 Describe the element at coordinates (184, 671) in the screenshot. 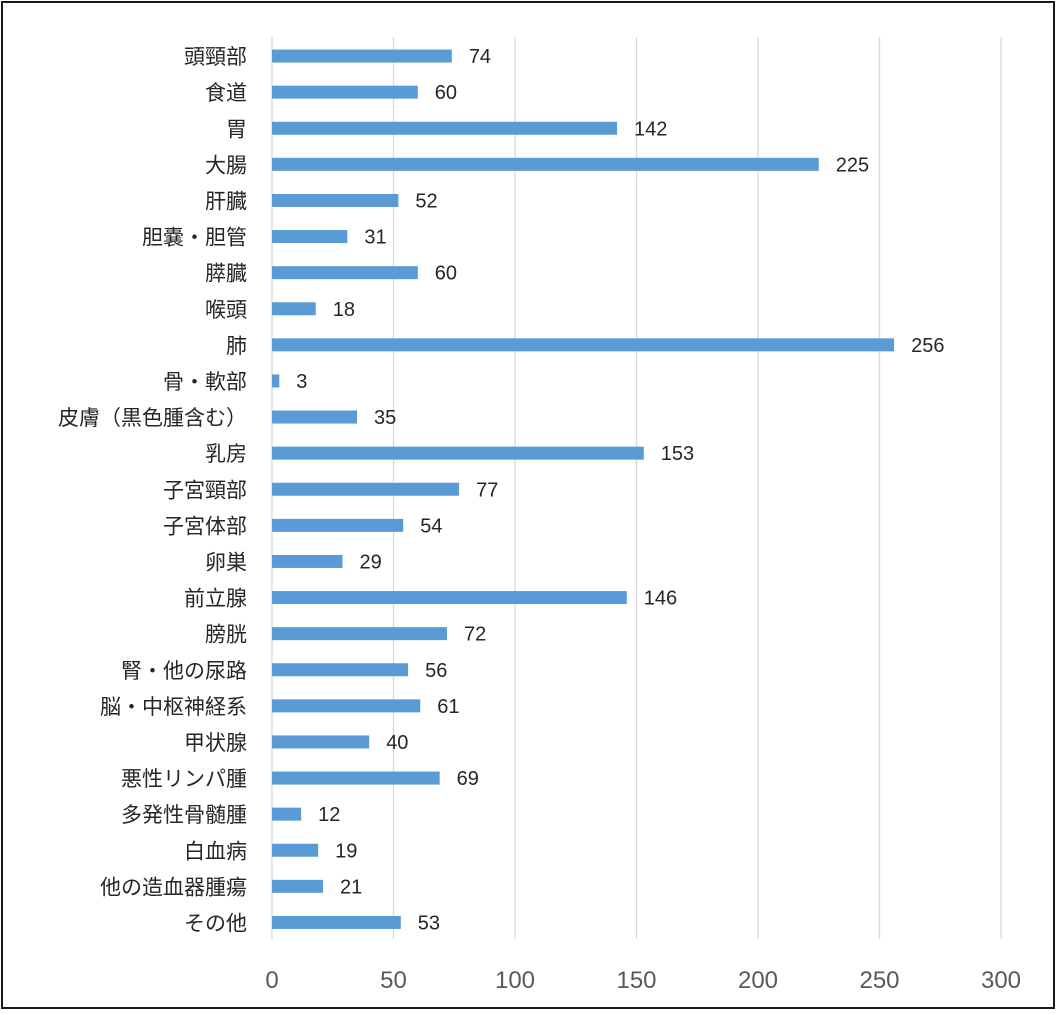

I see `category-label-17: 腎・他の尿路` at that location.